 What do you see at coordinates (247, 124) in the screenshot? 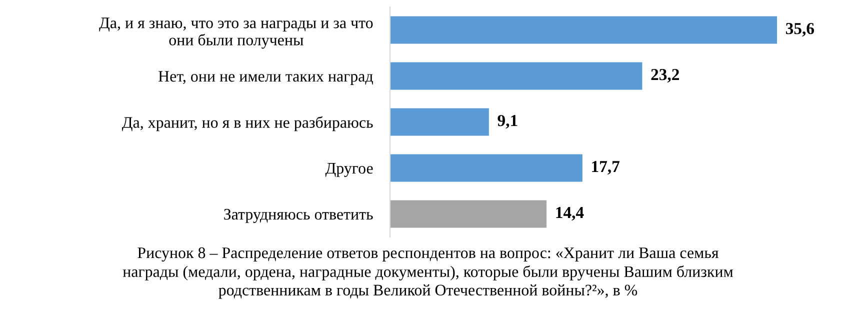
I see `y-tick-label: Да, хранит, но я в них не разбираюсь` at bounding box center [247, 124].